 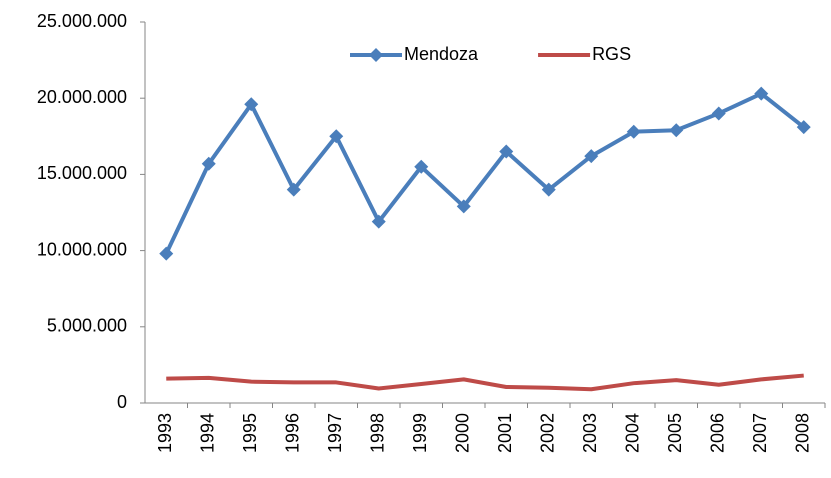 What do you see at coordinates (420, 433) in the screenshot?
I see `x-tick-label: 1999` at bounding box center [420, 433].